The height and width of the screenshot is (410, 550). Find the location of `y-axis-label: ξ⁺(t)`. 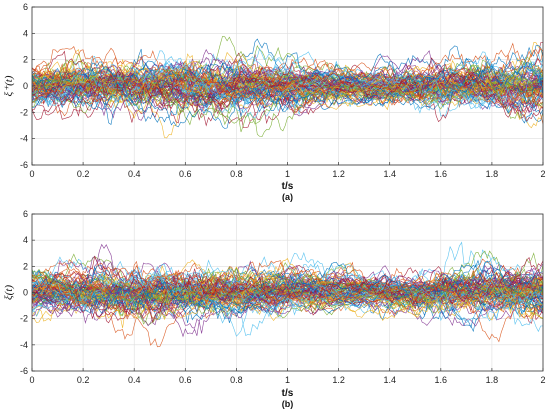

y-axis-label: ξ⁺(t) is located at coordinates (9, 85).